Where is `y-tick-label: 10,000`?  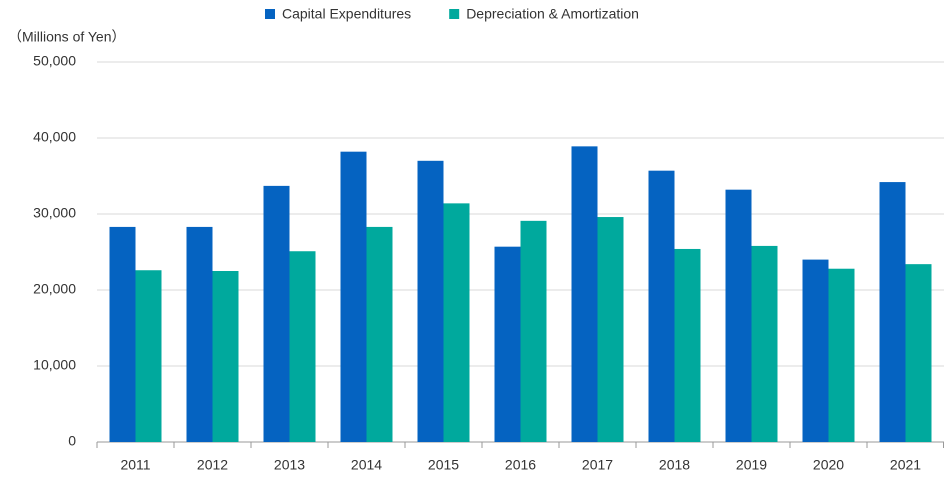 y-tick-label: 10,000 is located at coordinates (54, 365).